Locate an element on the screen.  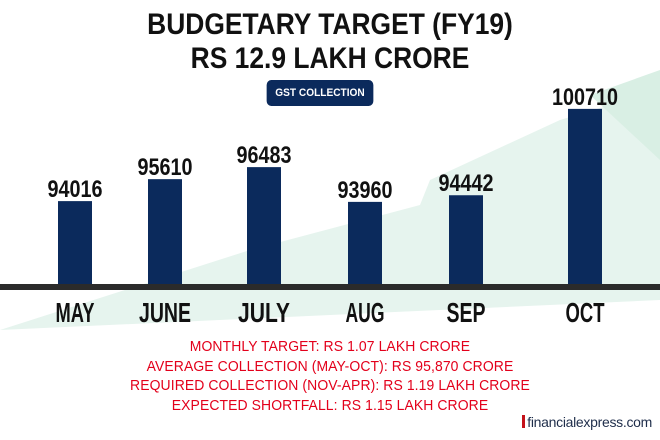
source-logo-mark is located at coordinates (524, 421).